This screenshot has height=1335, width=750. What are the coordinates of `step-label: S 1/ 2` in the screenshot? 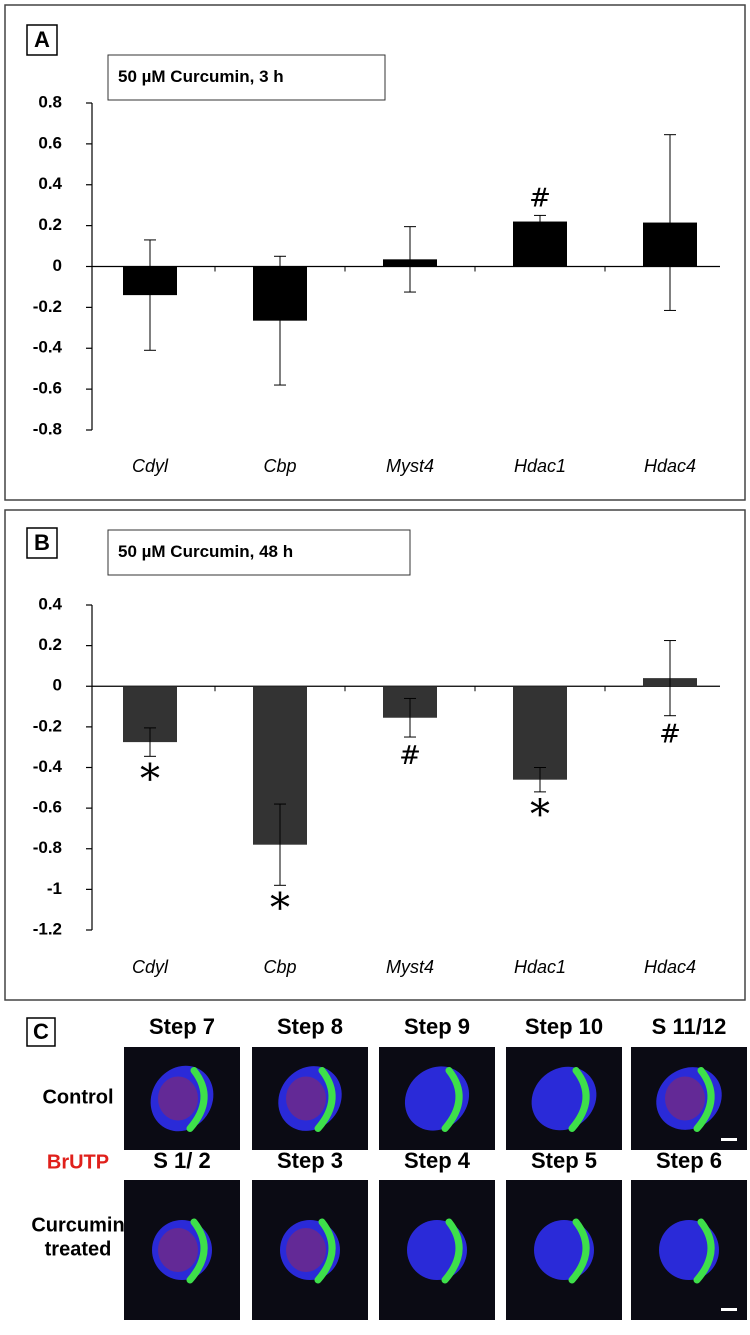 It's located at (181, 1160).